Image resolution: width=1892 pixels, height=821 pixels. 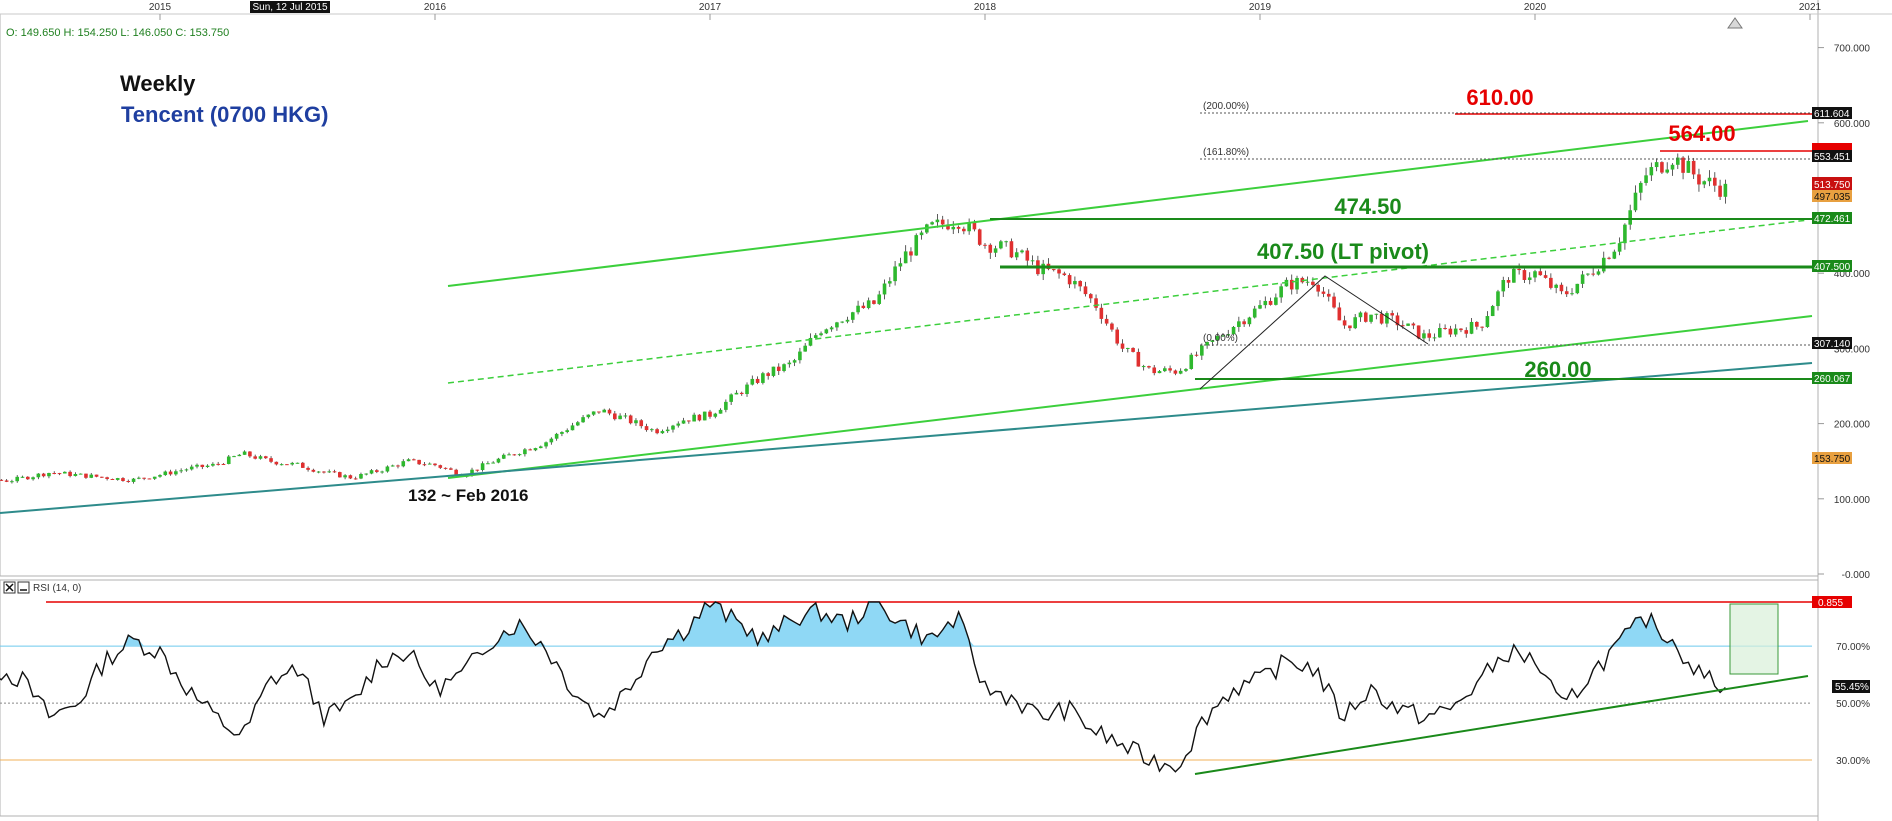 What do you see at coordinates (23, 587) in the screenshot?
I see `rsi-minimize-button` at bounding box center [23, 587].